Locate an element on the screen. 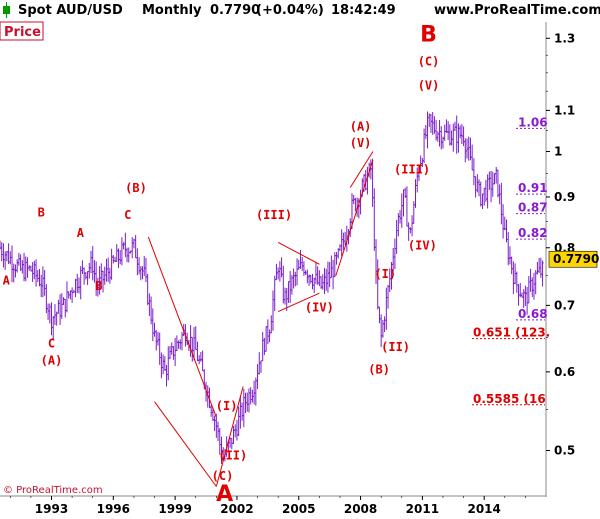 The height and width of the screenshot is (519, 600). panel-label: Price is located at coordinates (22, 31).